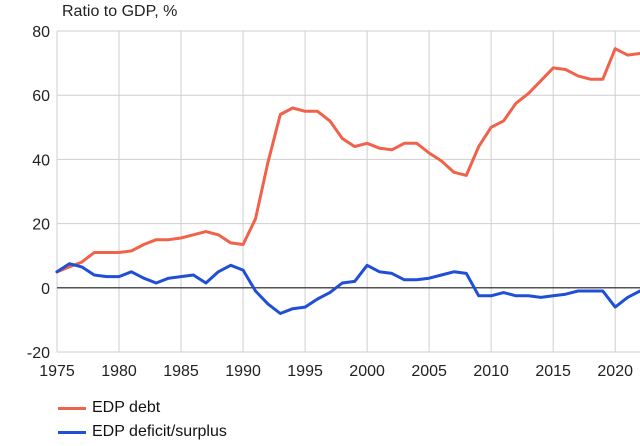  What do you see at coordinates (367, 371) in the screenshot?
I see `x-tick-label-2000: 2000` at bounding box center [367, 371].